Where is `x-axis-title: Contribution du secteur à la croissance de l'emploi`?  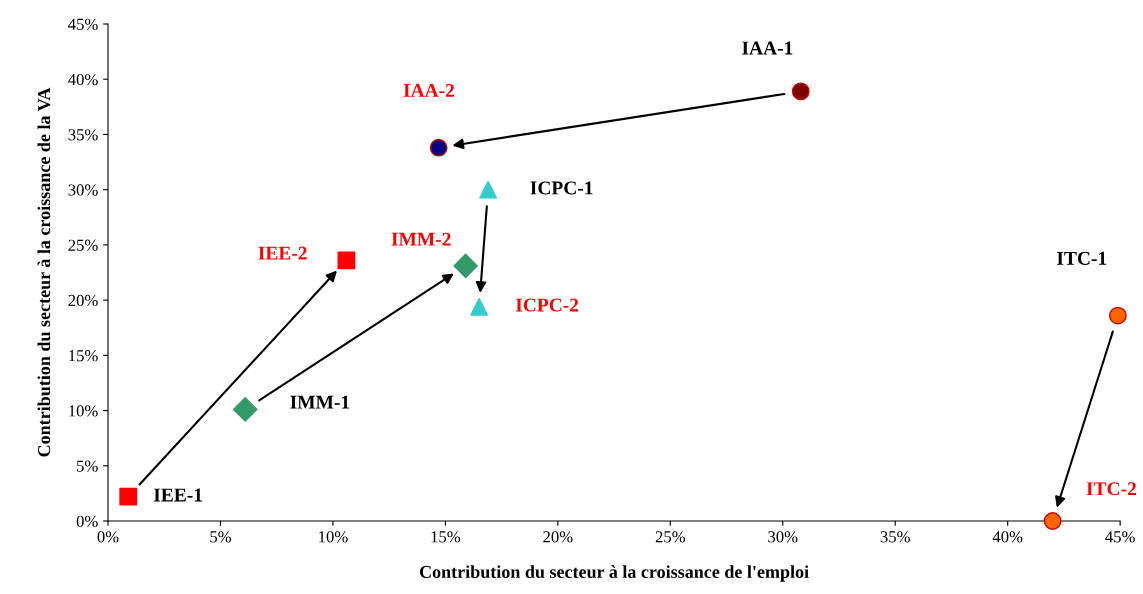 x-axis-title: Contribution du secteur à la croissance de l'emploi is located at coordinates (614, 573).